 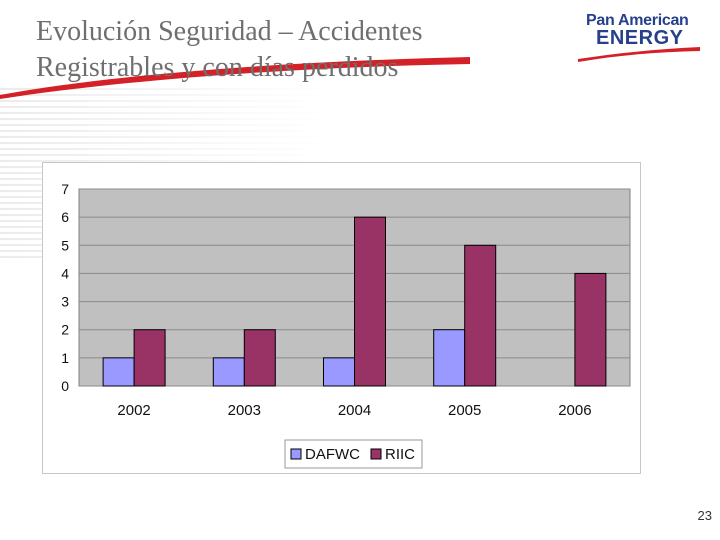 I want to click on legend-swatch-riic, so click(x=376, y=454).